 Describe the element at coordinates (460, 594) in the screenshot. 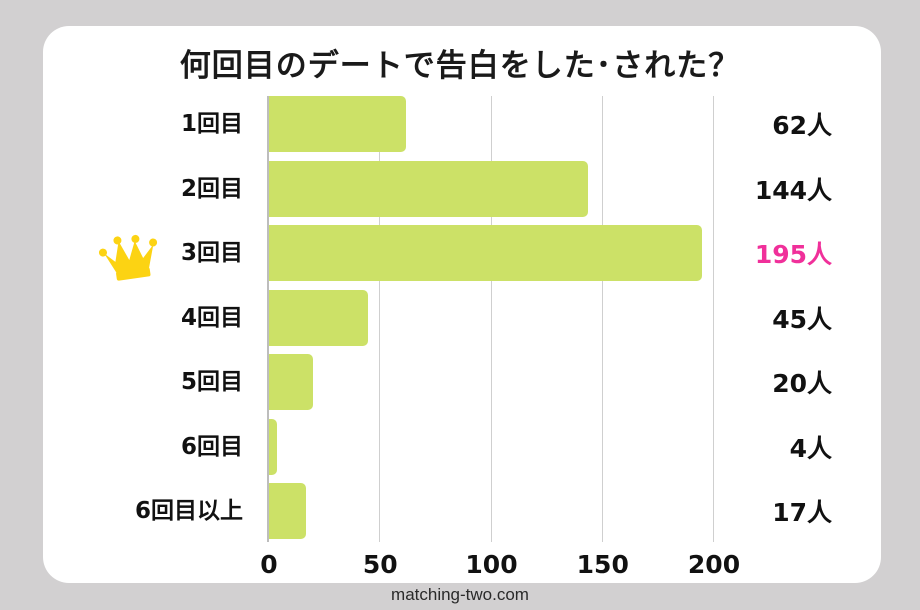

I see `source-footer: matching-two.com` at that location.